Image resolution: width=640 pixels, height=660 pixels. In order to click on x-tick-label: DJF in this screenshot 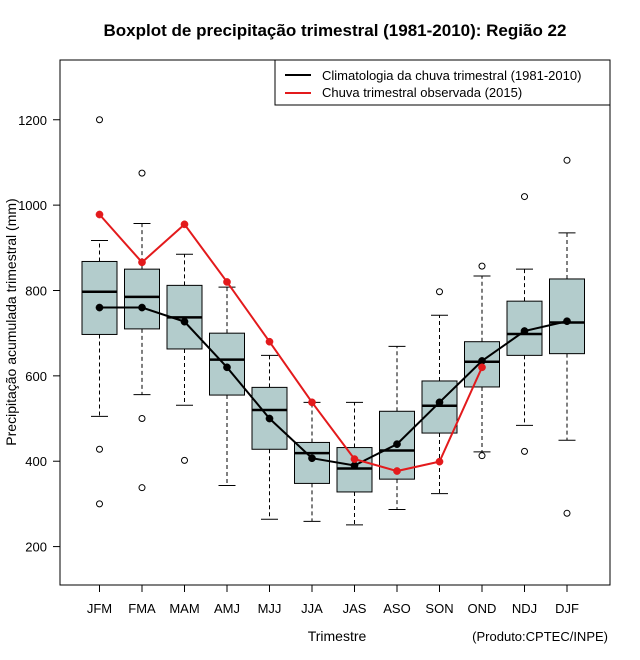, I will do `click(567, 608)`.